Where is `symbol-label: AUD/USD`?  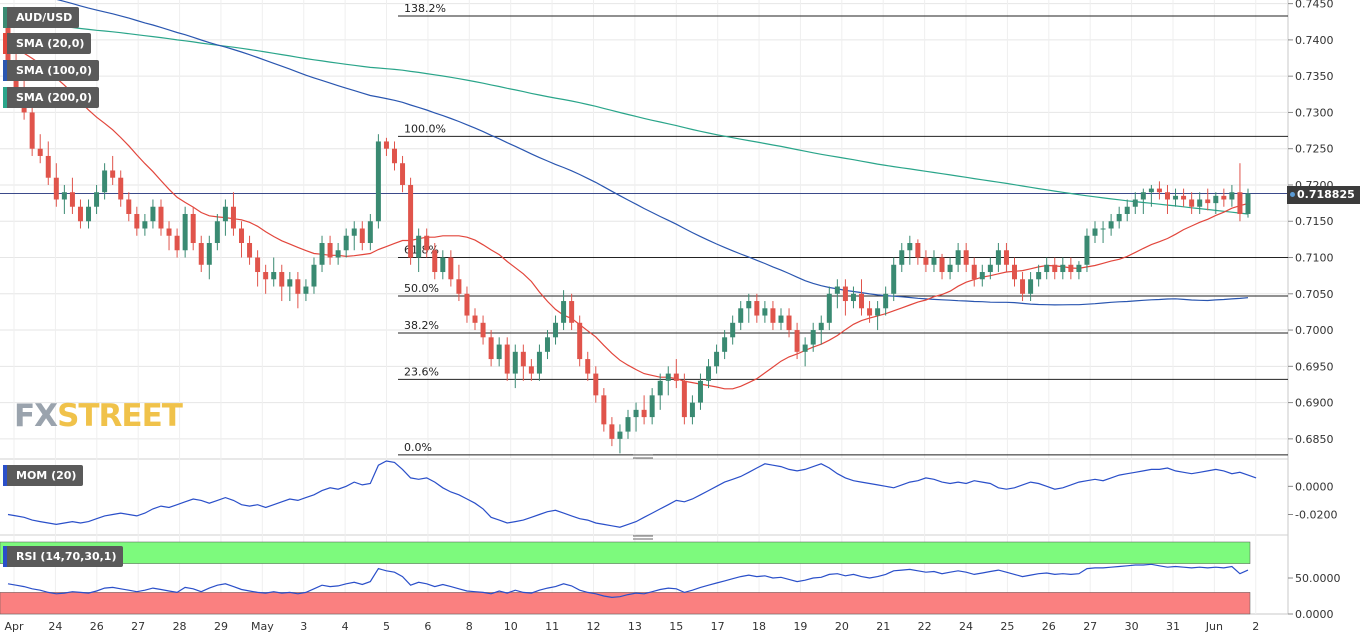 symbol-label: AUD/USD is located at coordinates (44, 17).